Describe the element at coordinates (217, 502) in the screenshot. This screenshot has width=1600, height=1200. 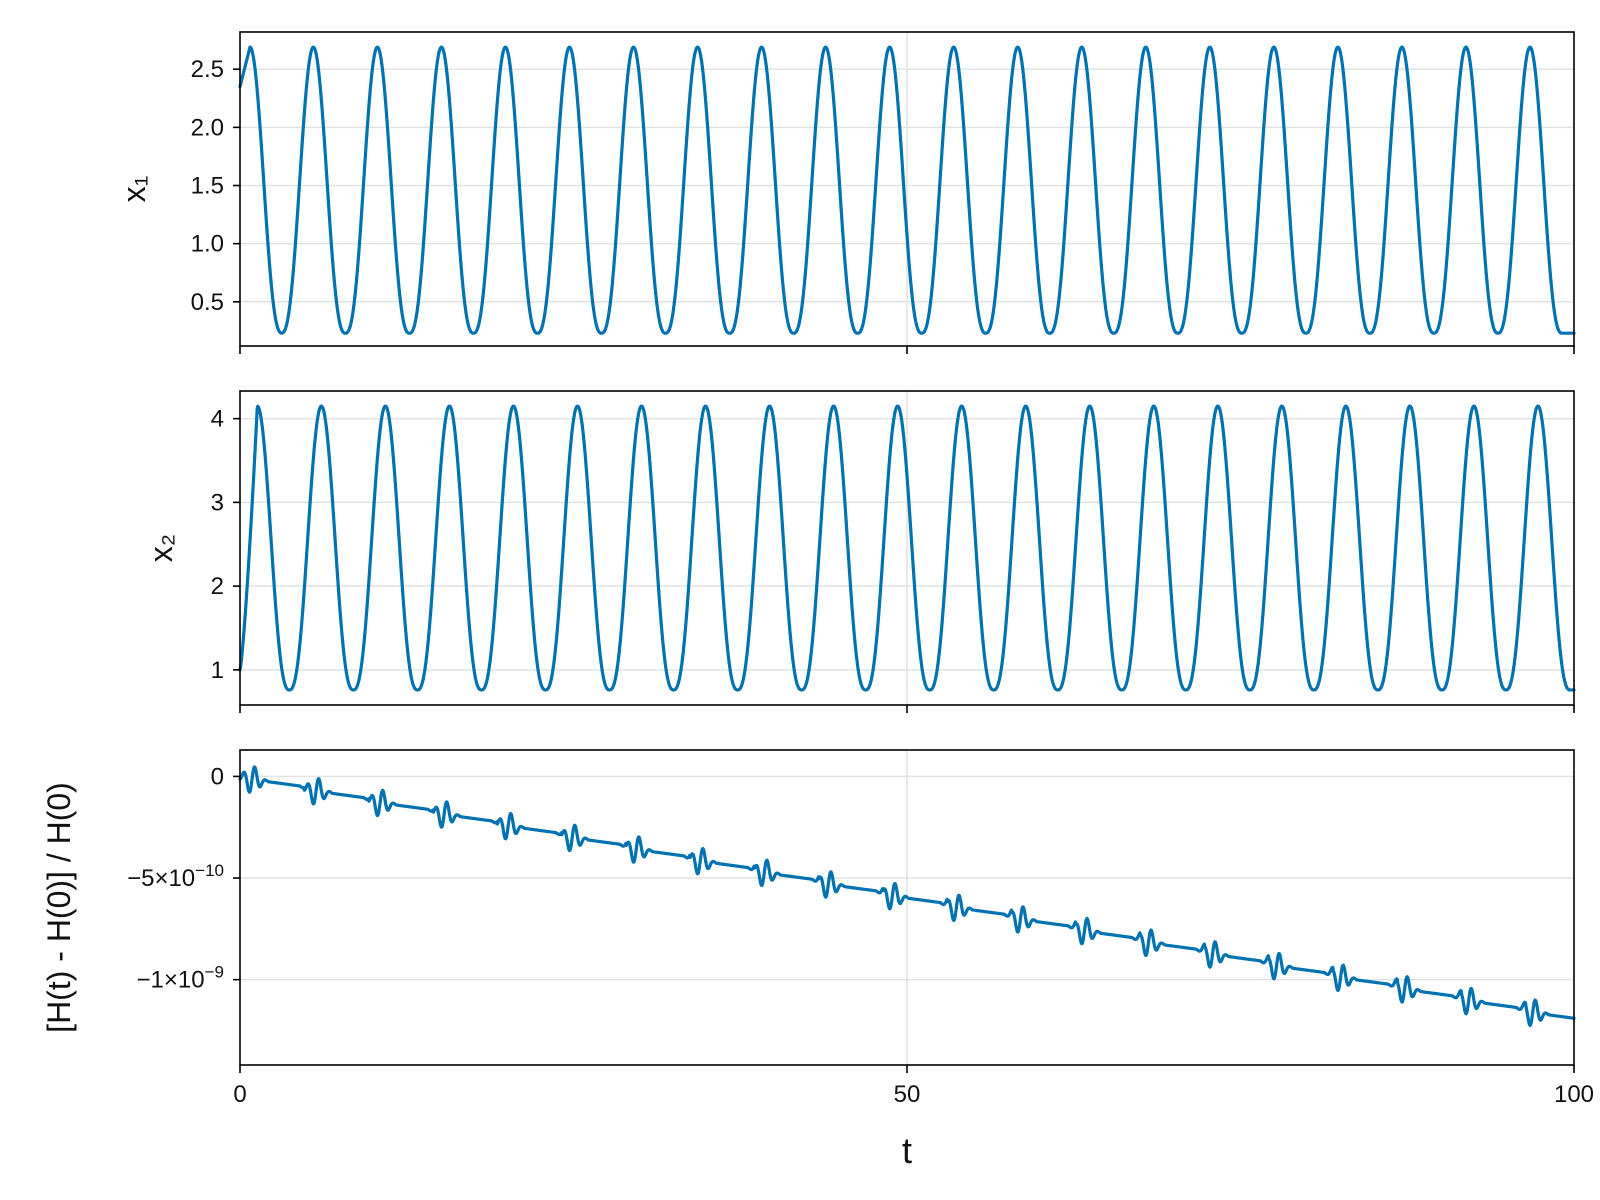
I see `y-tick-label: 3` at that location.